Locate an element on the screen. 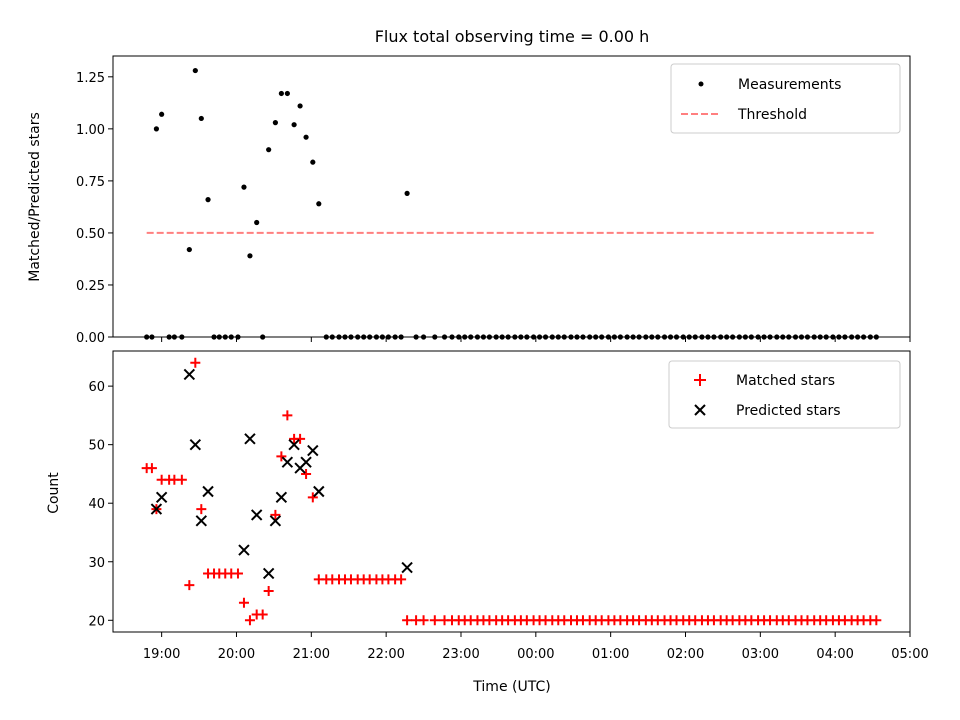 The width and height of the screenshot is (960, 720). xtick-label: 02:00 is located at coordinates (685, 654).